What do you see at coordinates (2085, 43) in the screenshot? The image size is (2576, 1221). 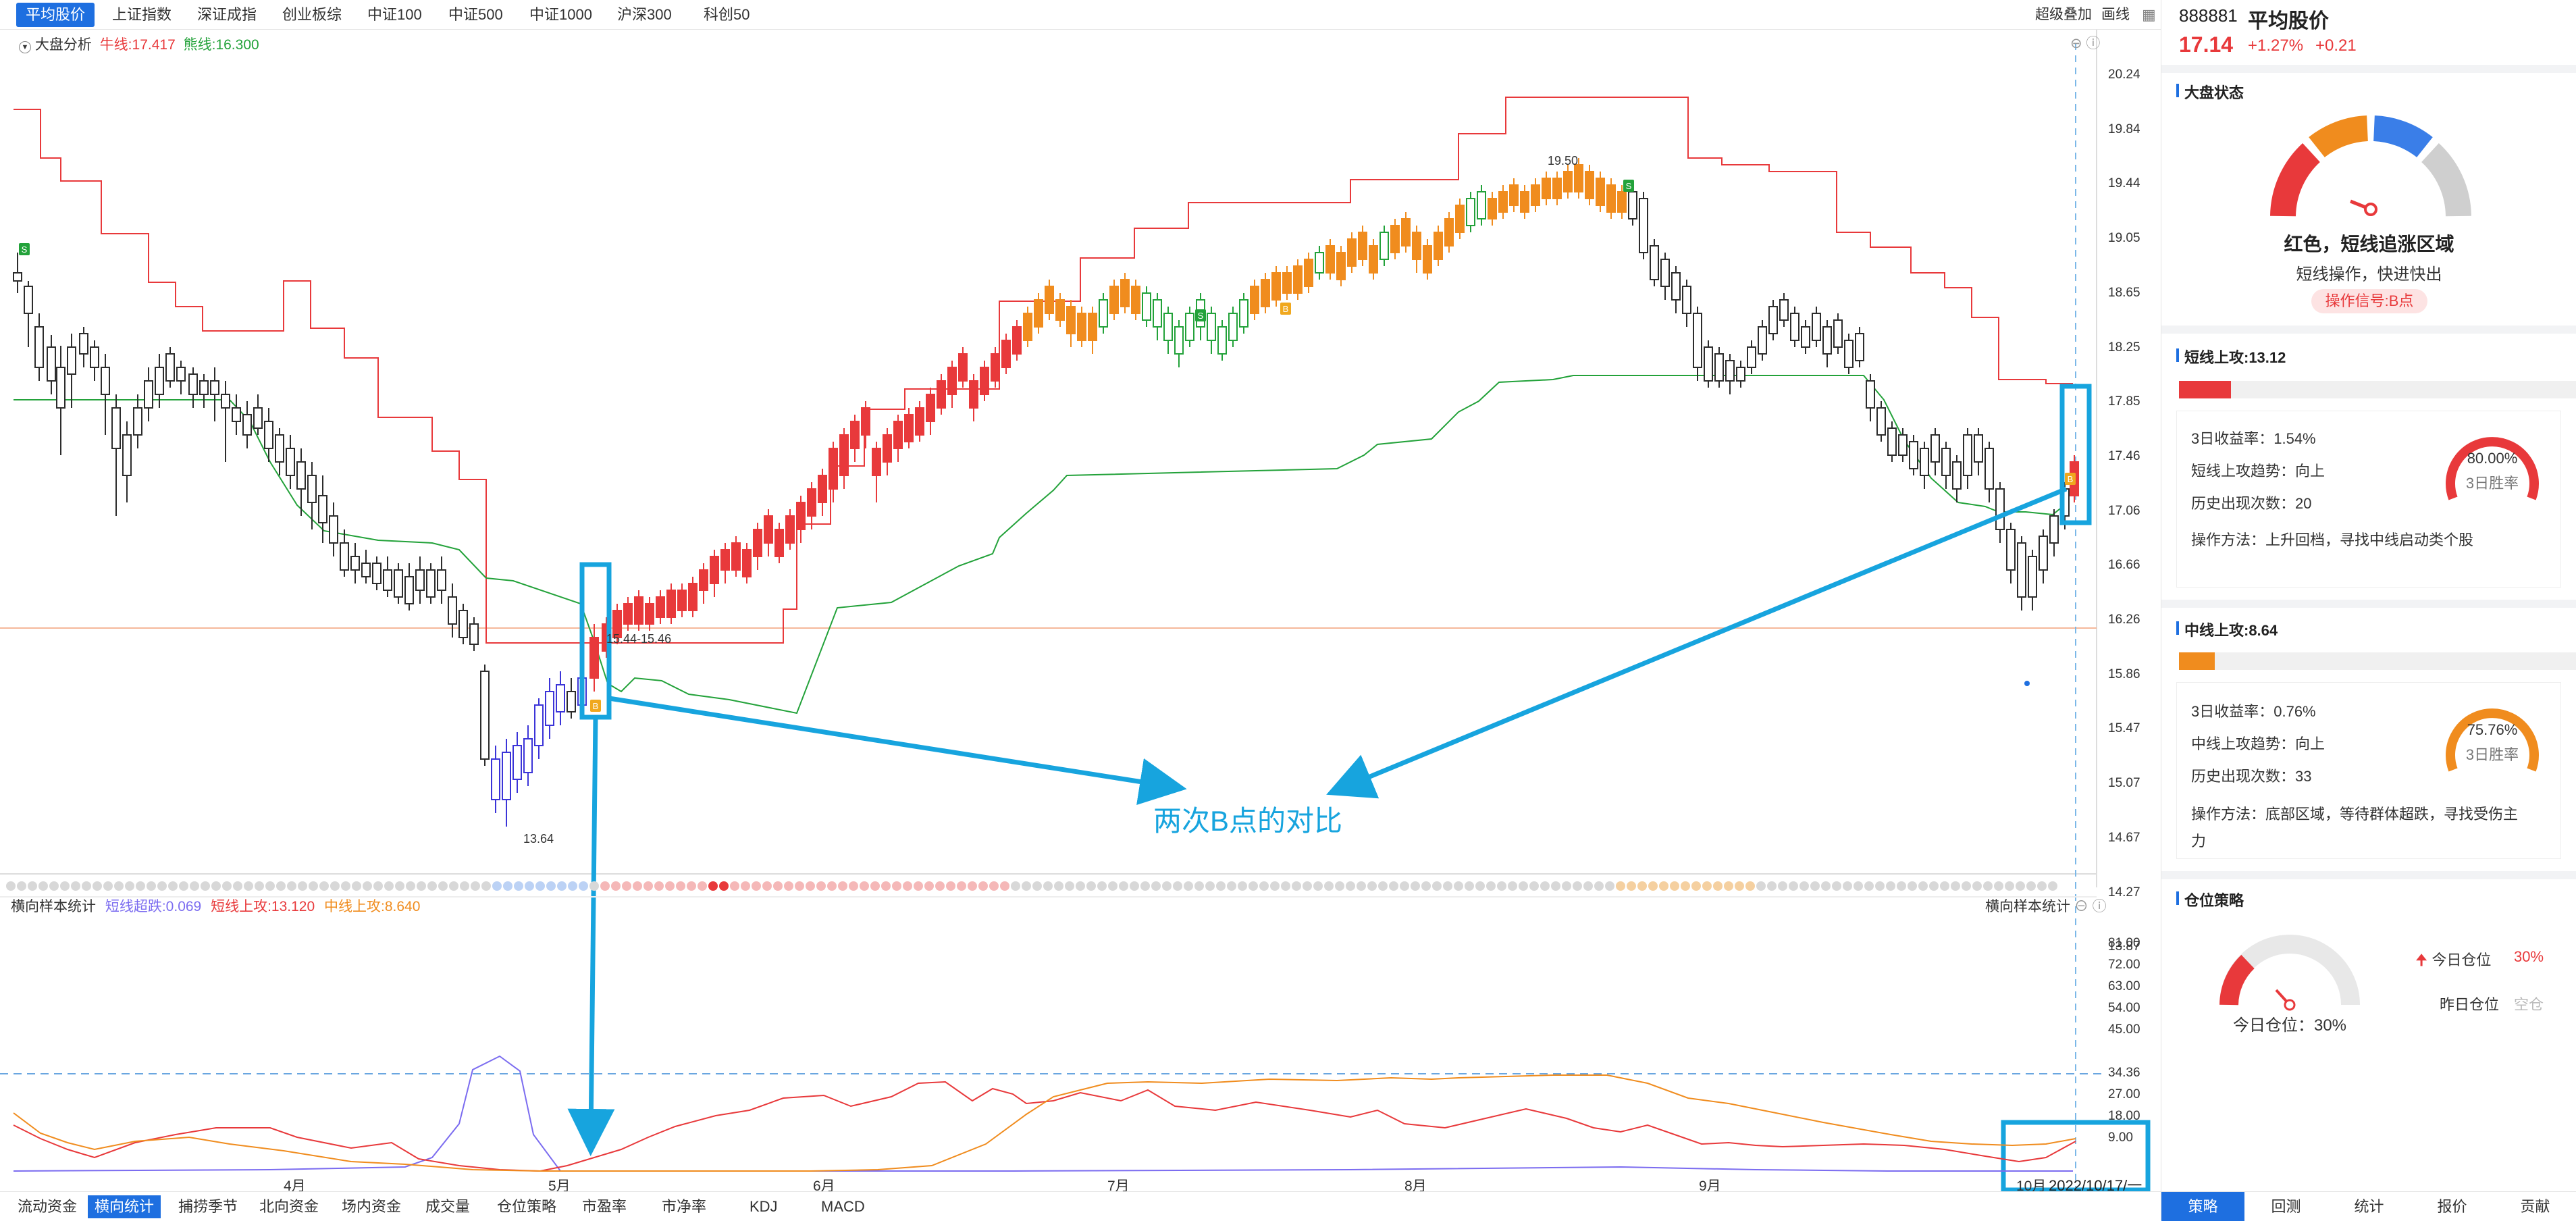 I see `main-panel-settings: ⊖ ⓘ` at bounding box center [2085, 43].